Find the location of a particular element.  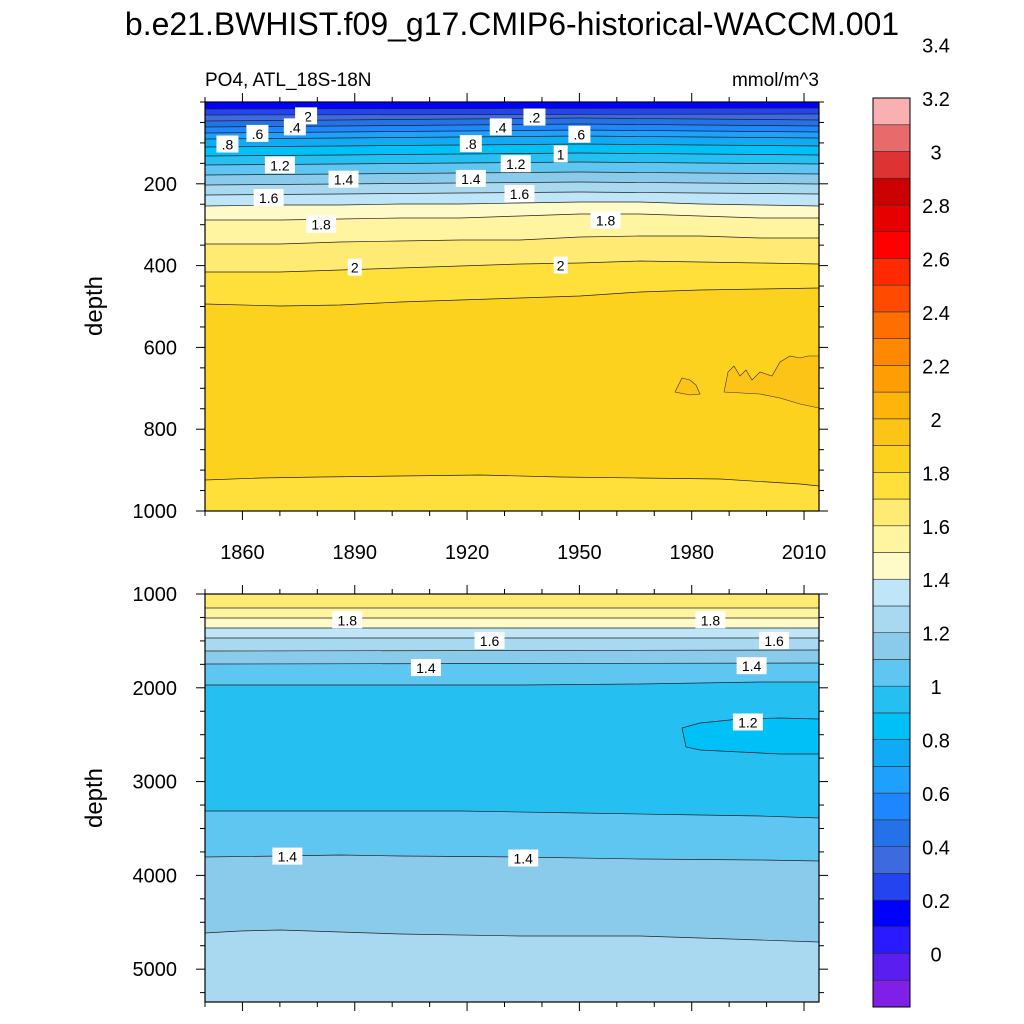

y-tick-label: 5000 is located at coordinates (155, 970).